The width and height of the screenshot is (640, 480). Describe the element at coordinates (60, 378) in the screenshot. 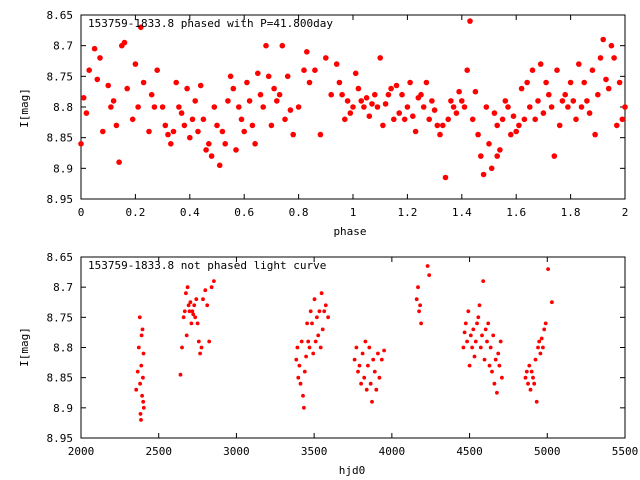

I see `unphased-y-tick-label: 8.85` at that location.